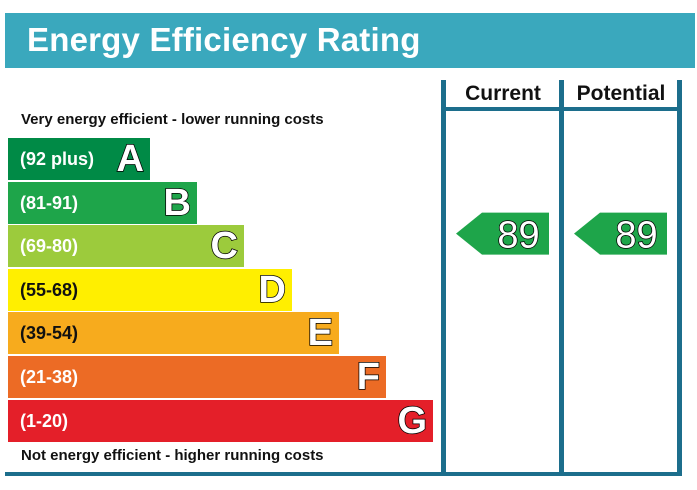  I want to click on current-rating-arrow-shape, so click(502, 233).